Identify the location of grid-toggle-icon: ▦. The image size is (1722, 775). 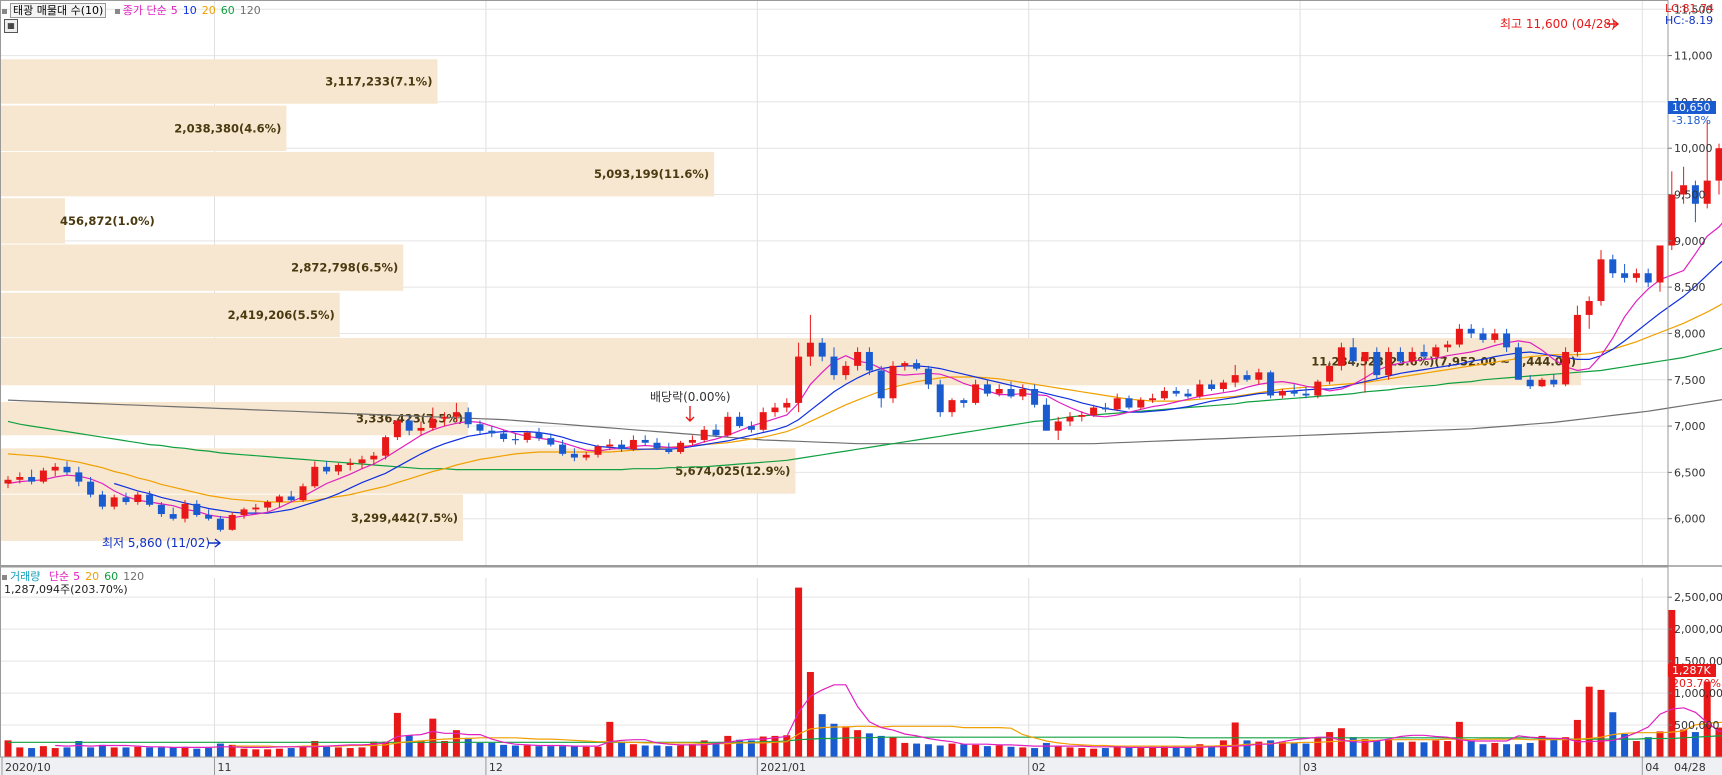
(11, 26).